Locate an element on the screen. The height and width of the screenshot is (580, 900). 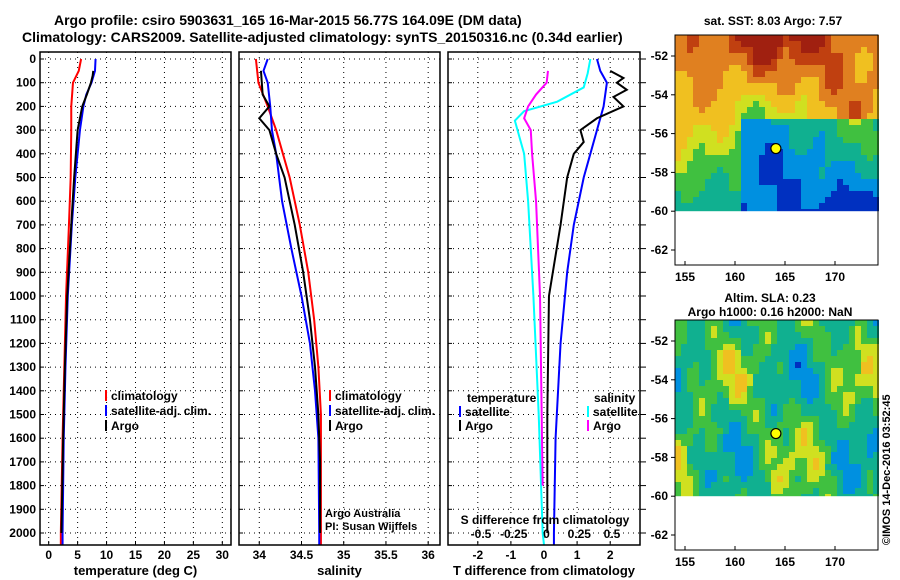
legend-label: Argo is located at coordinates (349, 426).